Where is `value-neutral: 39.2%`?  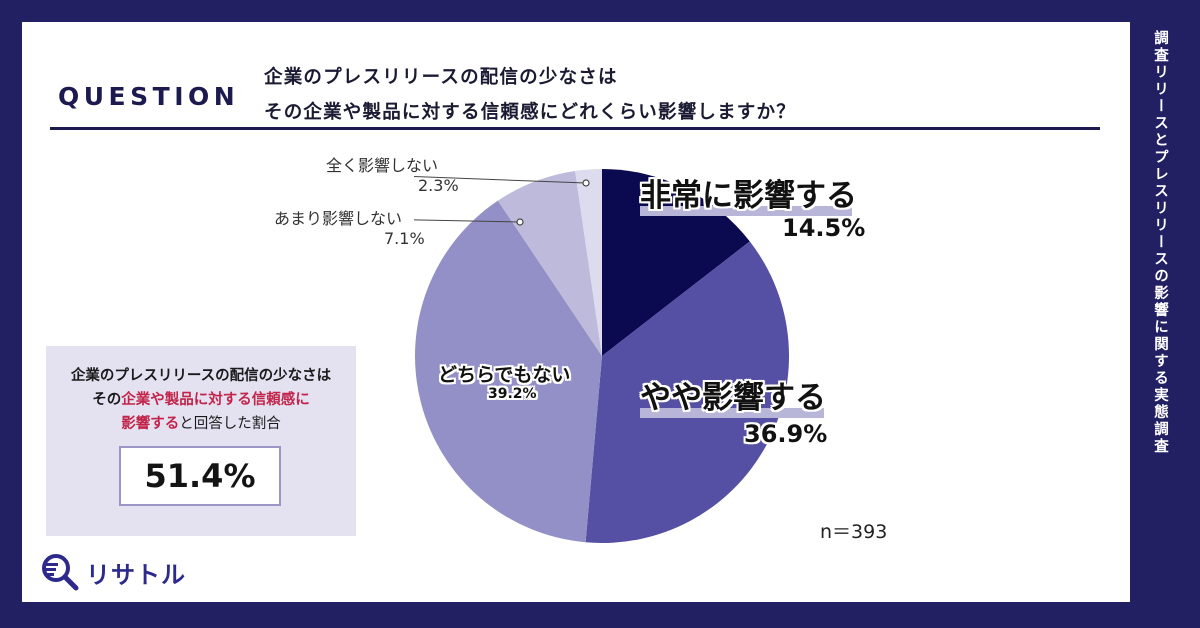
value-neutral: 39.2% is located at coordinates (512, 394).